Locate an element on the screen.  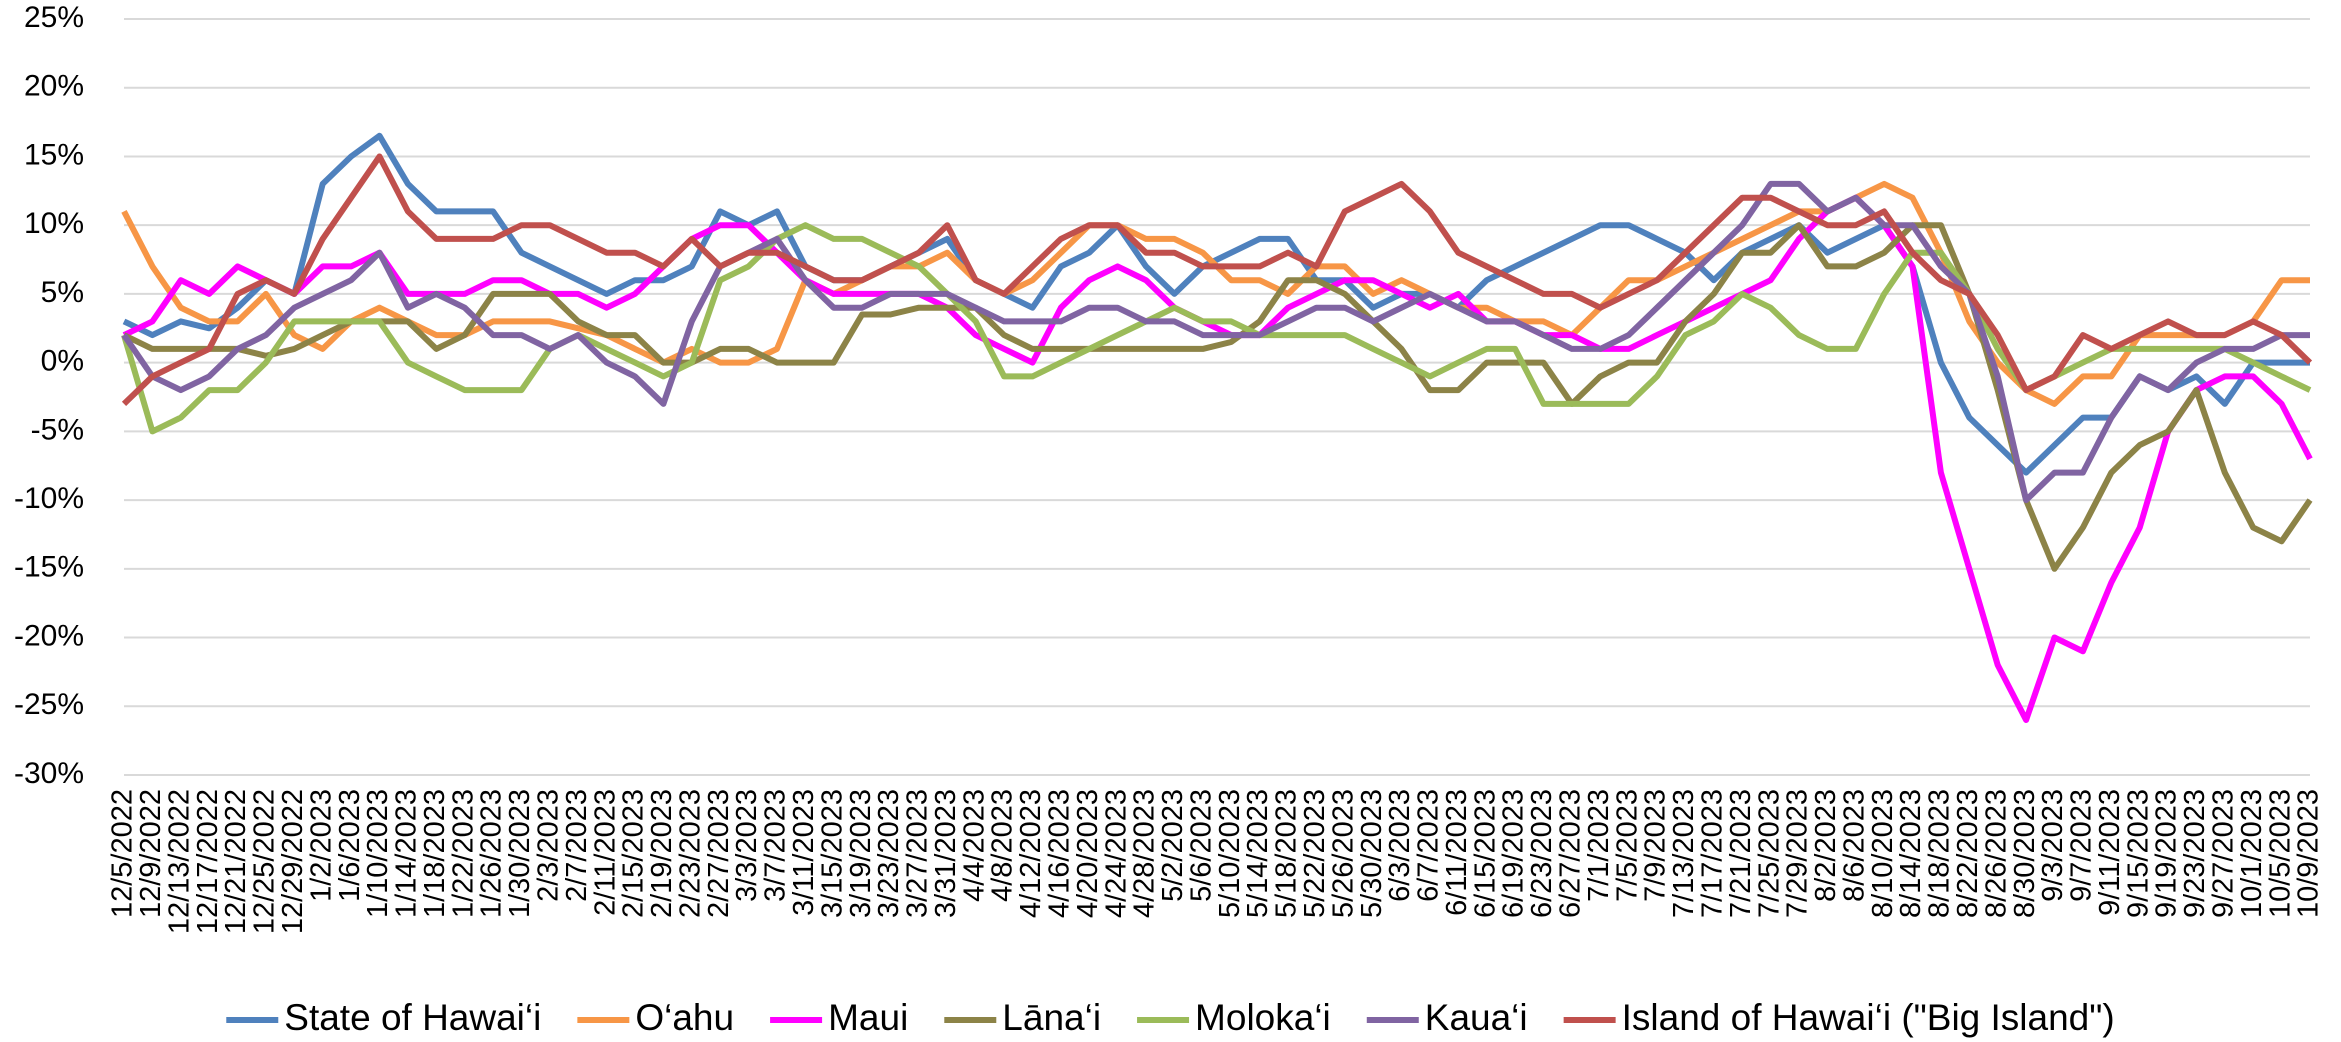
x-tick-label: 3/15/2023 is located at coordinates (832, 853).